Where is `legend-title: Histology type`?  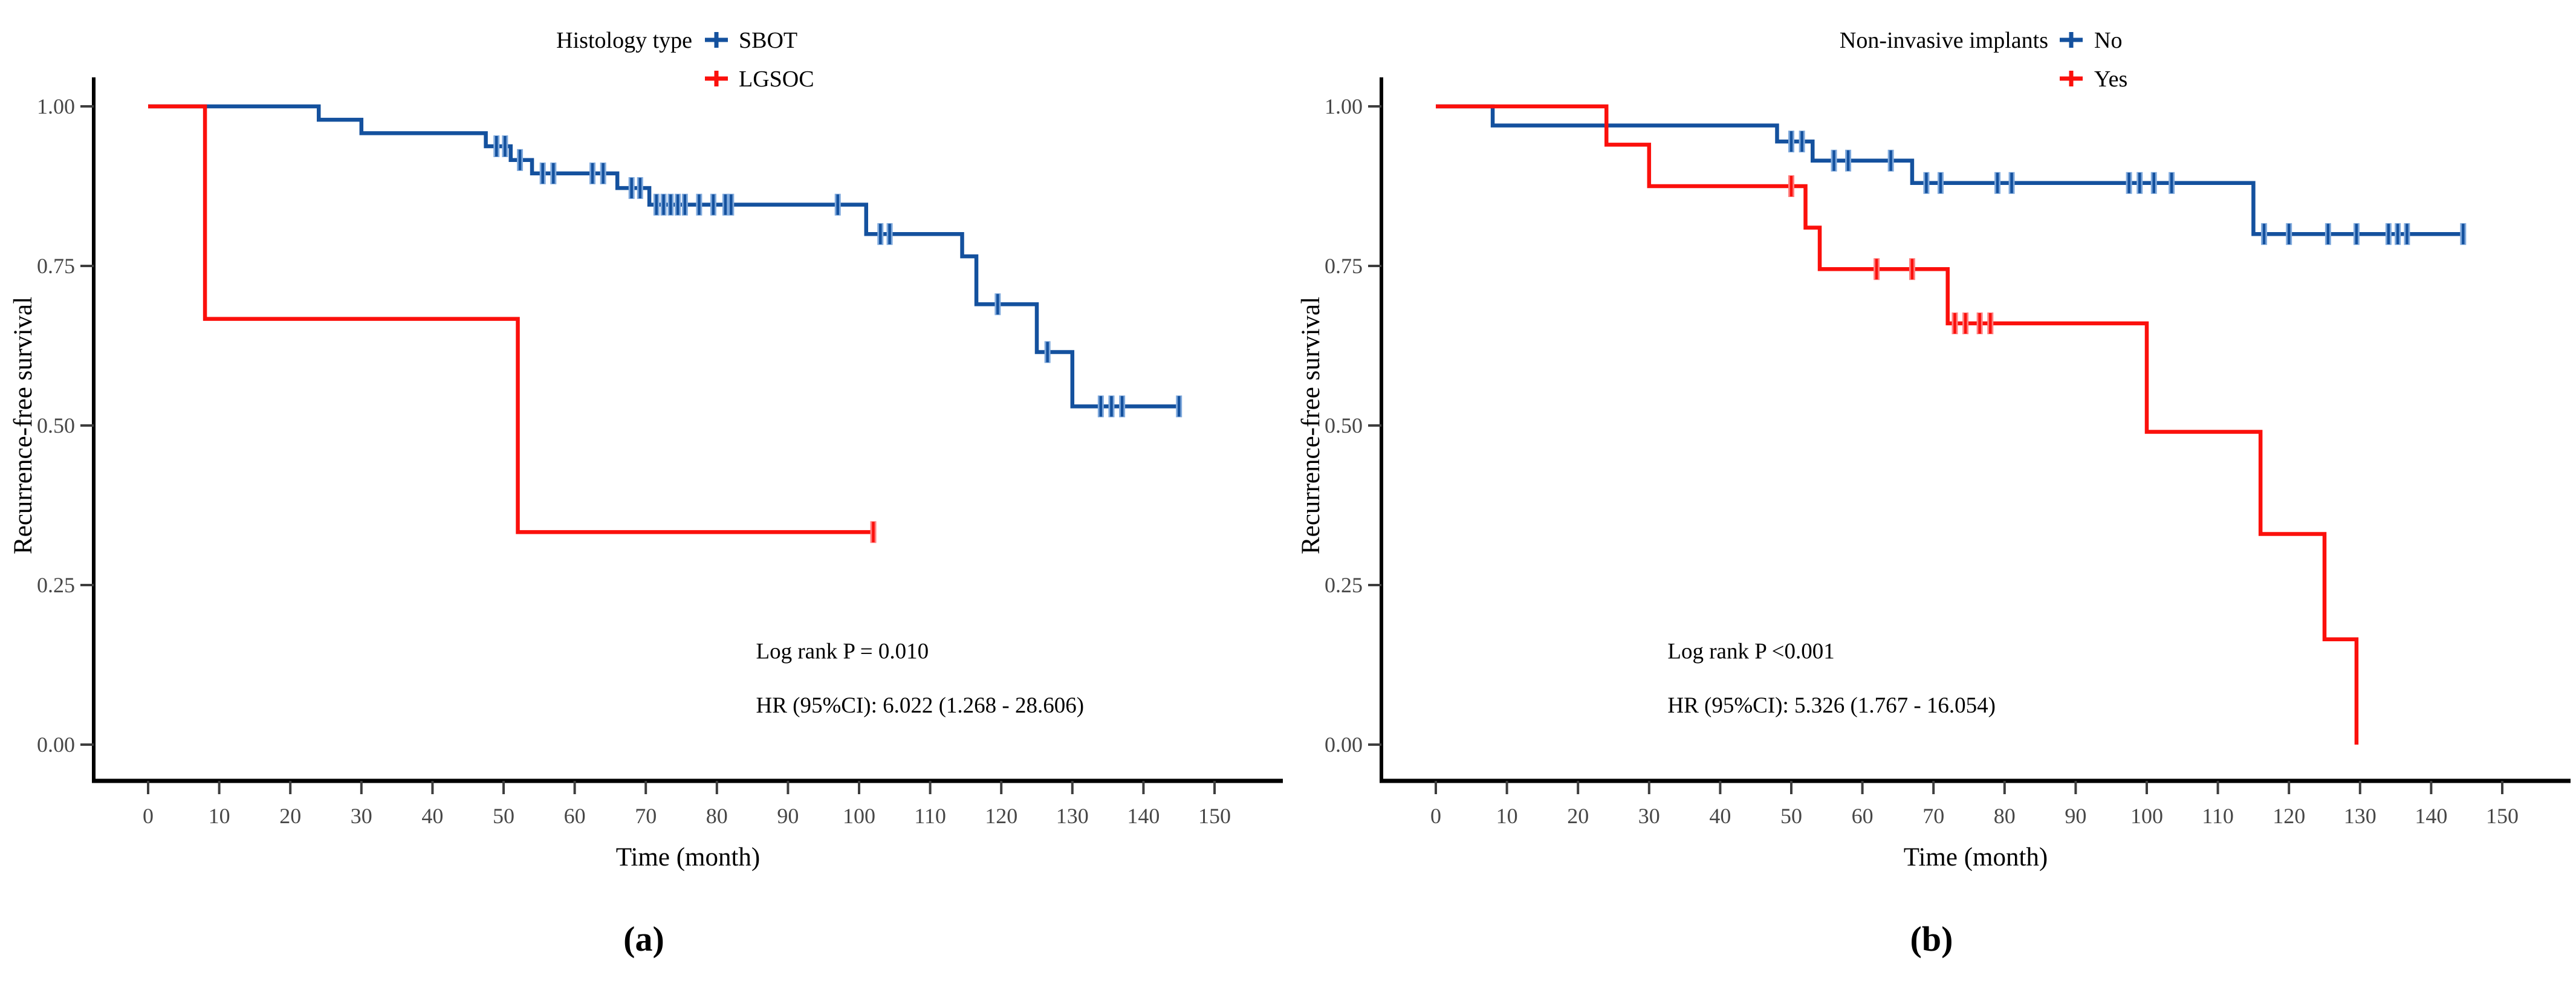
legend-title: Histology type is located at coordinates (624, 40).